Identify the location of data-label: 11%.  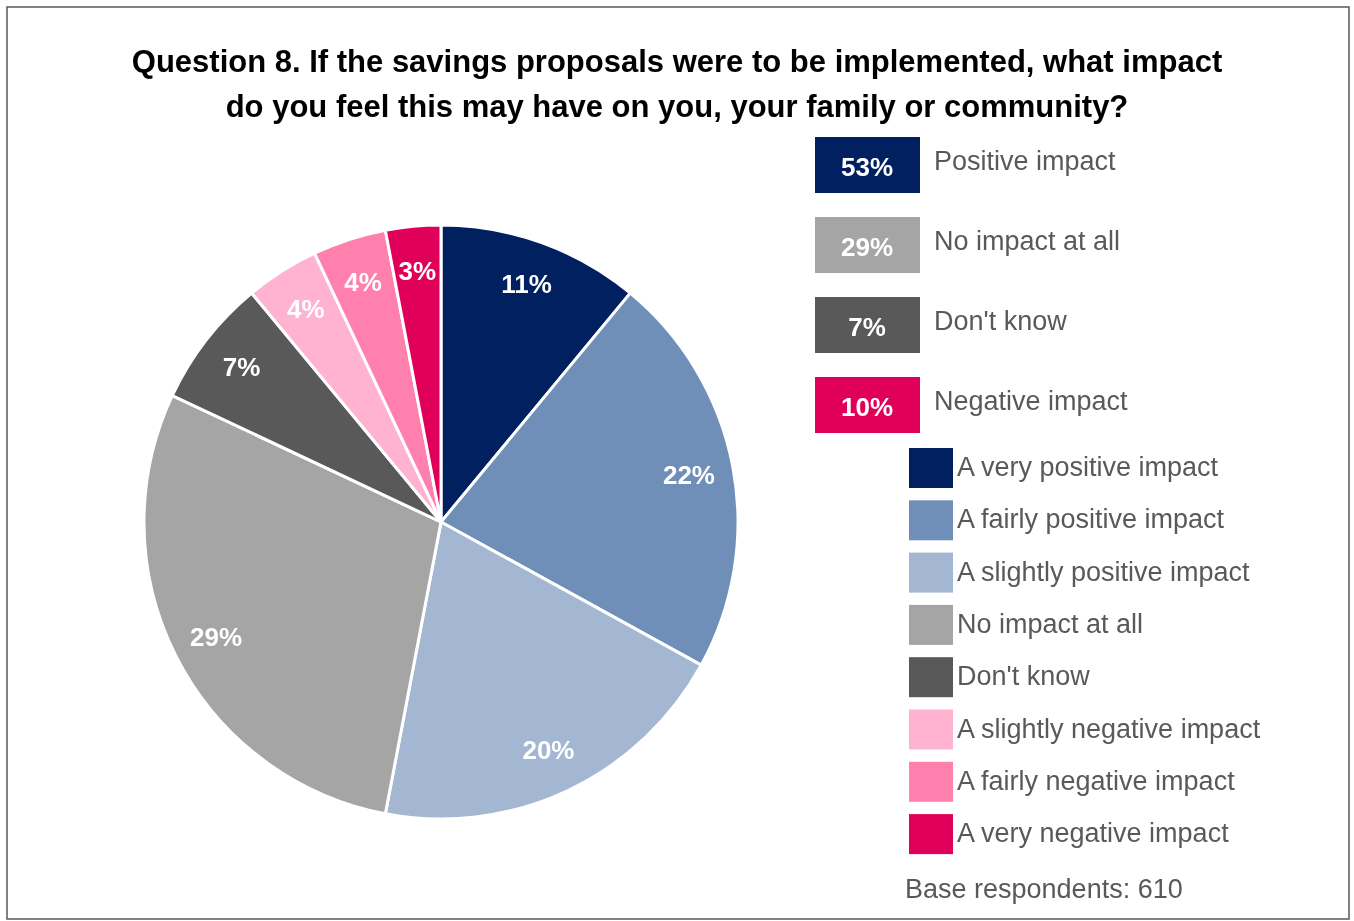
(526, 284).